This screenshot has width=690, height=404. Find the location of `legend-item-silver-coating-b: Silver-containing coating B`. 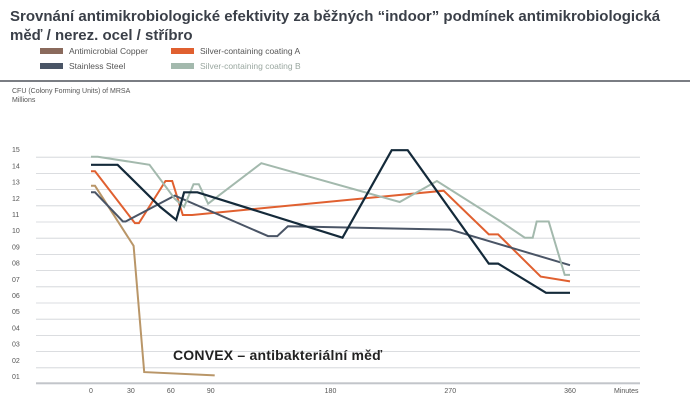

legend-item-silver-coating-b: Silver-containing coating B is located at coordinates (236, 66).